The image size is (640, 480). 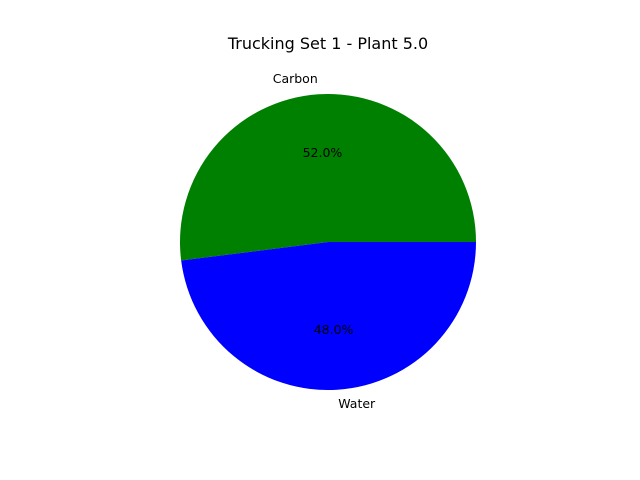 I want to click on pie-slice-water, so click(x=329, y=316).